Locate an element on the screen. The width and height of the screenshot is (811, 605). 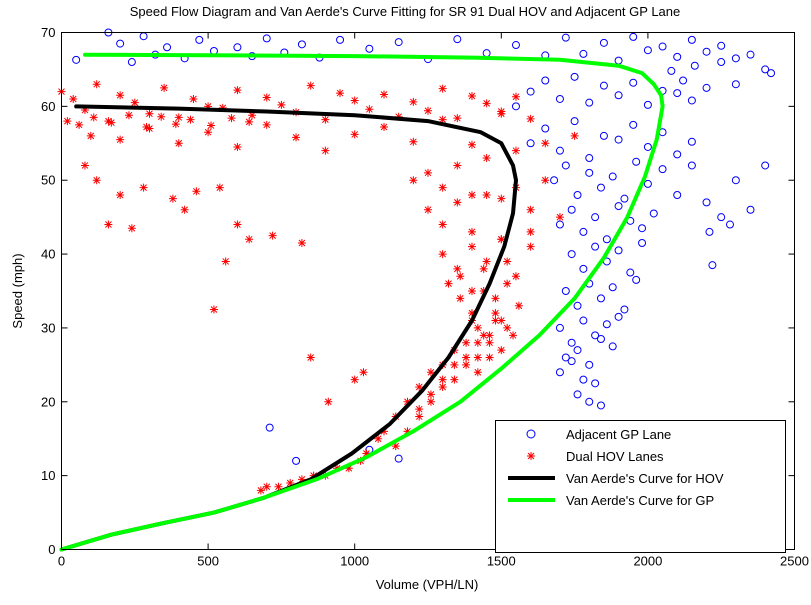
x-axis-label: Volume (VPH/LN) is located at coordinates (427, 584).